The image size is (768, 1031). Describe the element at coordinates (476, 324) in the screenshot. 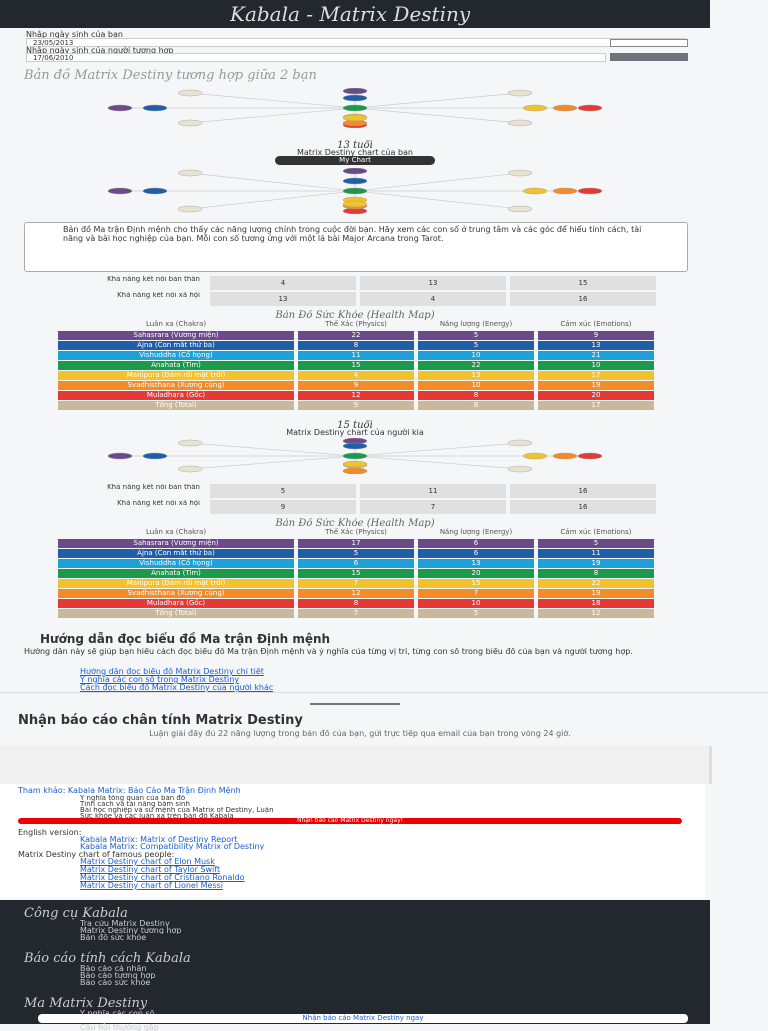

I see `health-header: Năng lượng (Energy)` at that location.